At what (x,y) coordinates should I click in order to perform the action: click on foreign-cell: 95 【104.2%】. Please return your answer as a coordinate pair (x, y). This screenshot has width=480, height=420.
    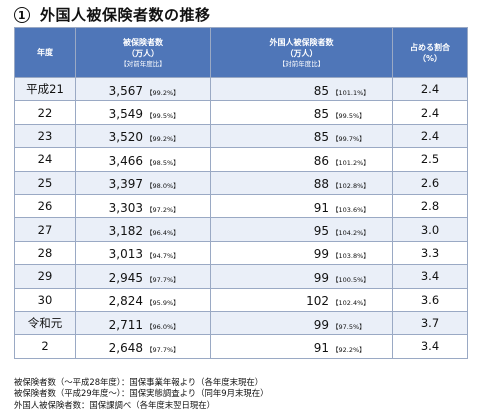
    Looking at the image, I should click on (301, 229).